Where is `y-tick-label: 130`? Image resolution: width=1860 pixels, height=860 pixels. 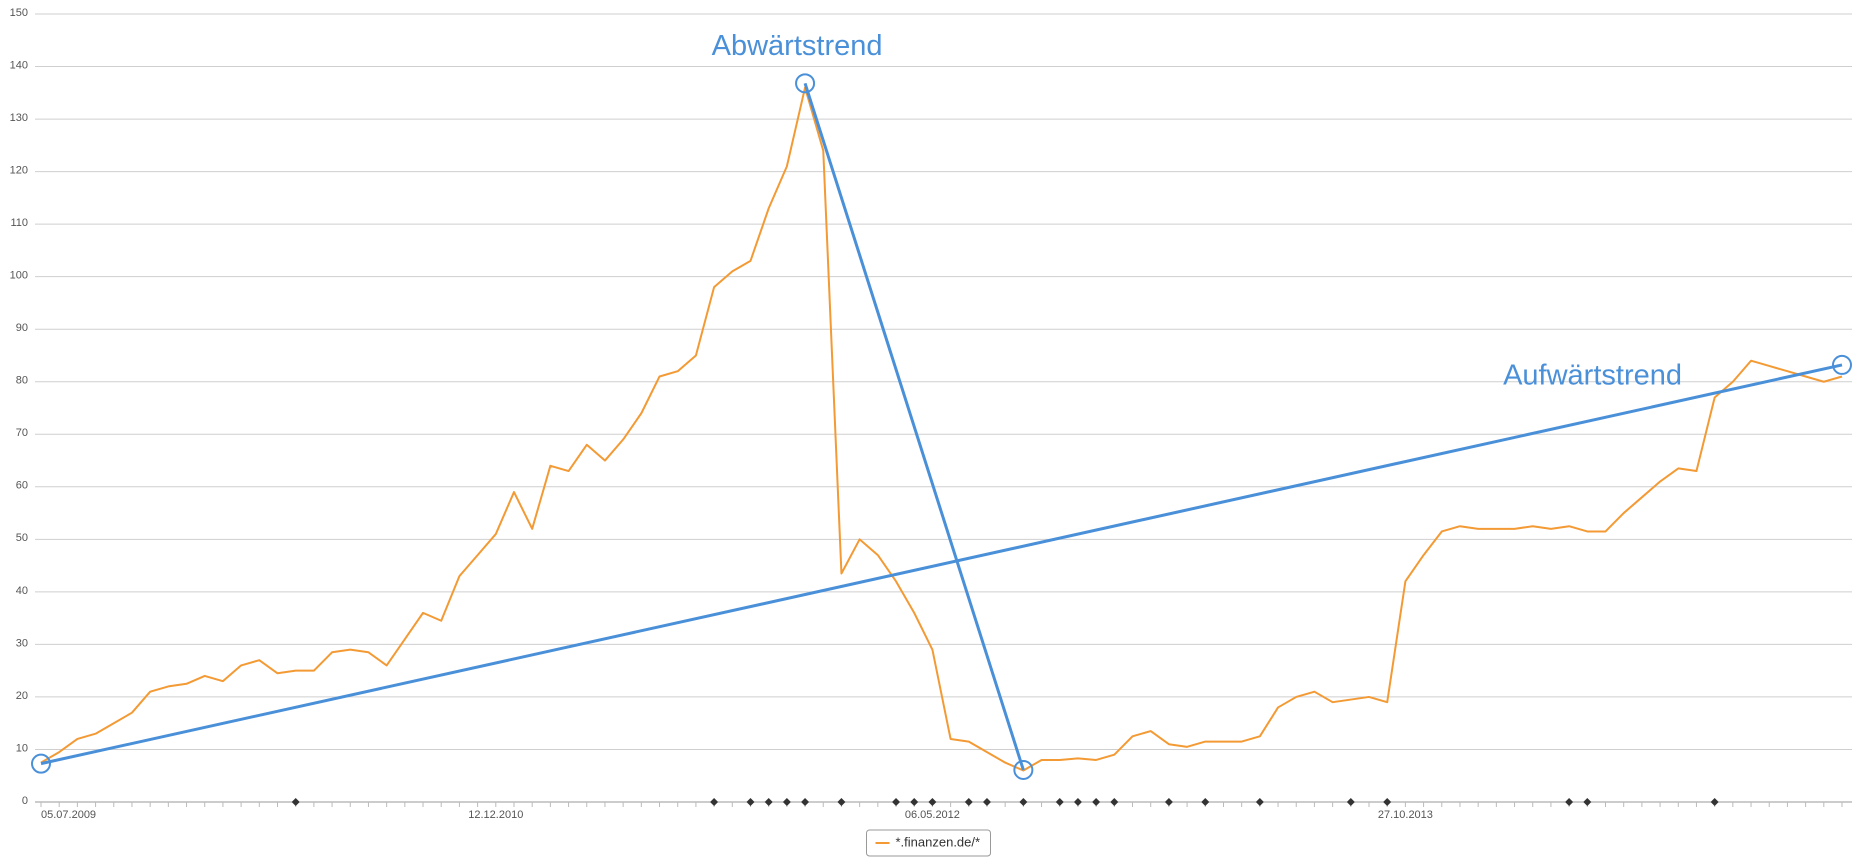 y-tick-label: 130 is located at coordinates (19, 118).